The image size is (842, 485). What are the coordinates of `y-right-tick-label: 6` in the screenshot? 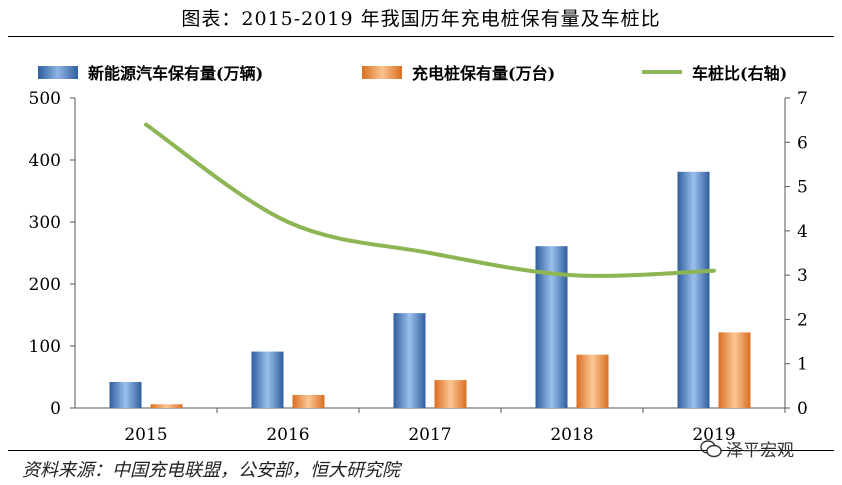 It's located at (802, 143).